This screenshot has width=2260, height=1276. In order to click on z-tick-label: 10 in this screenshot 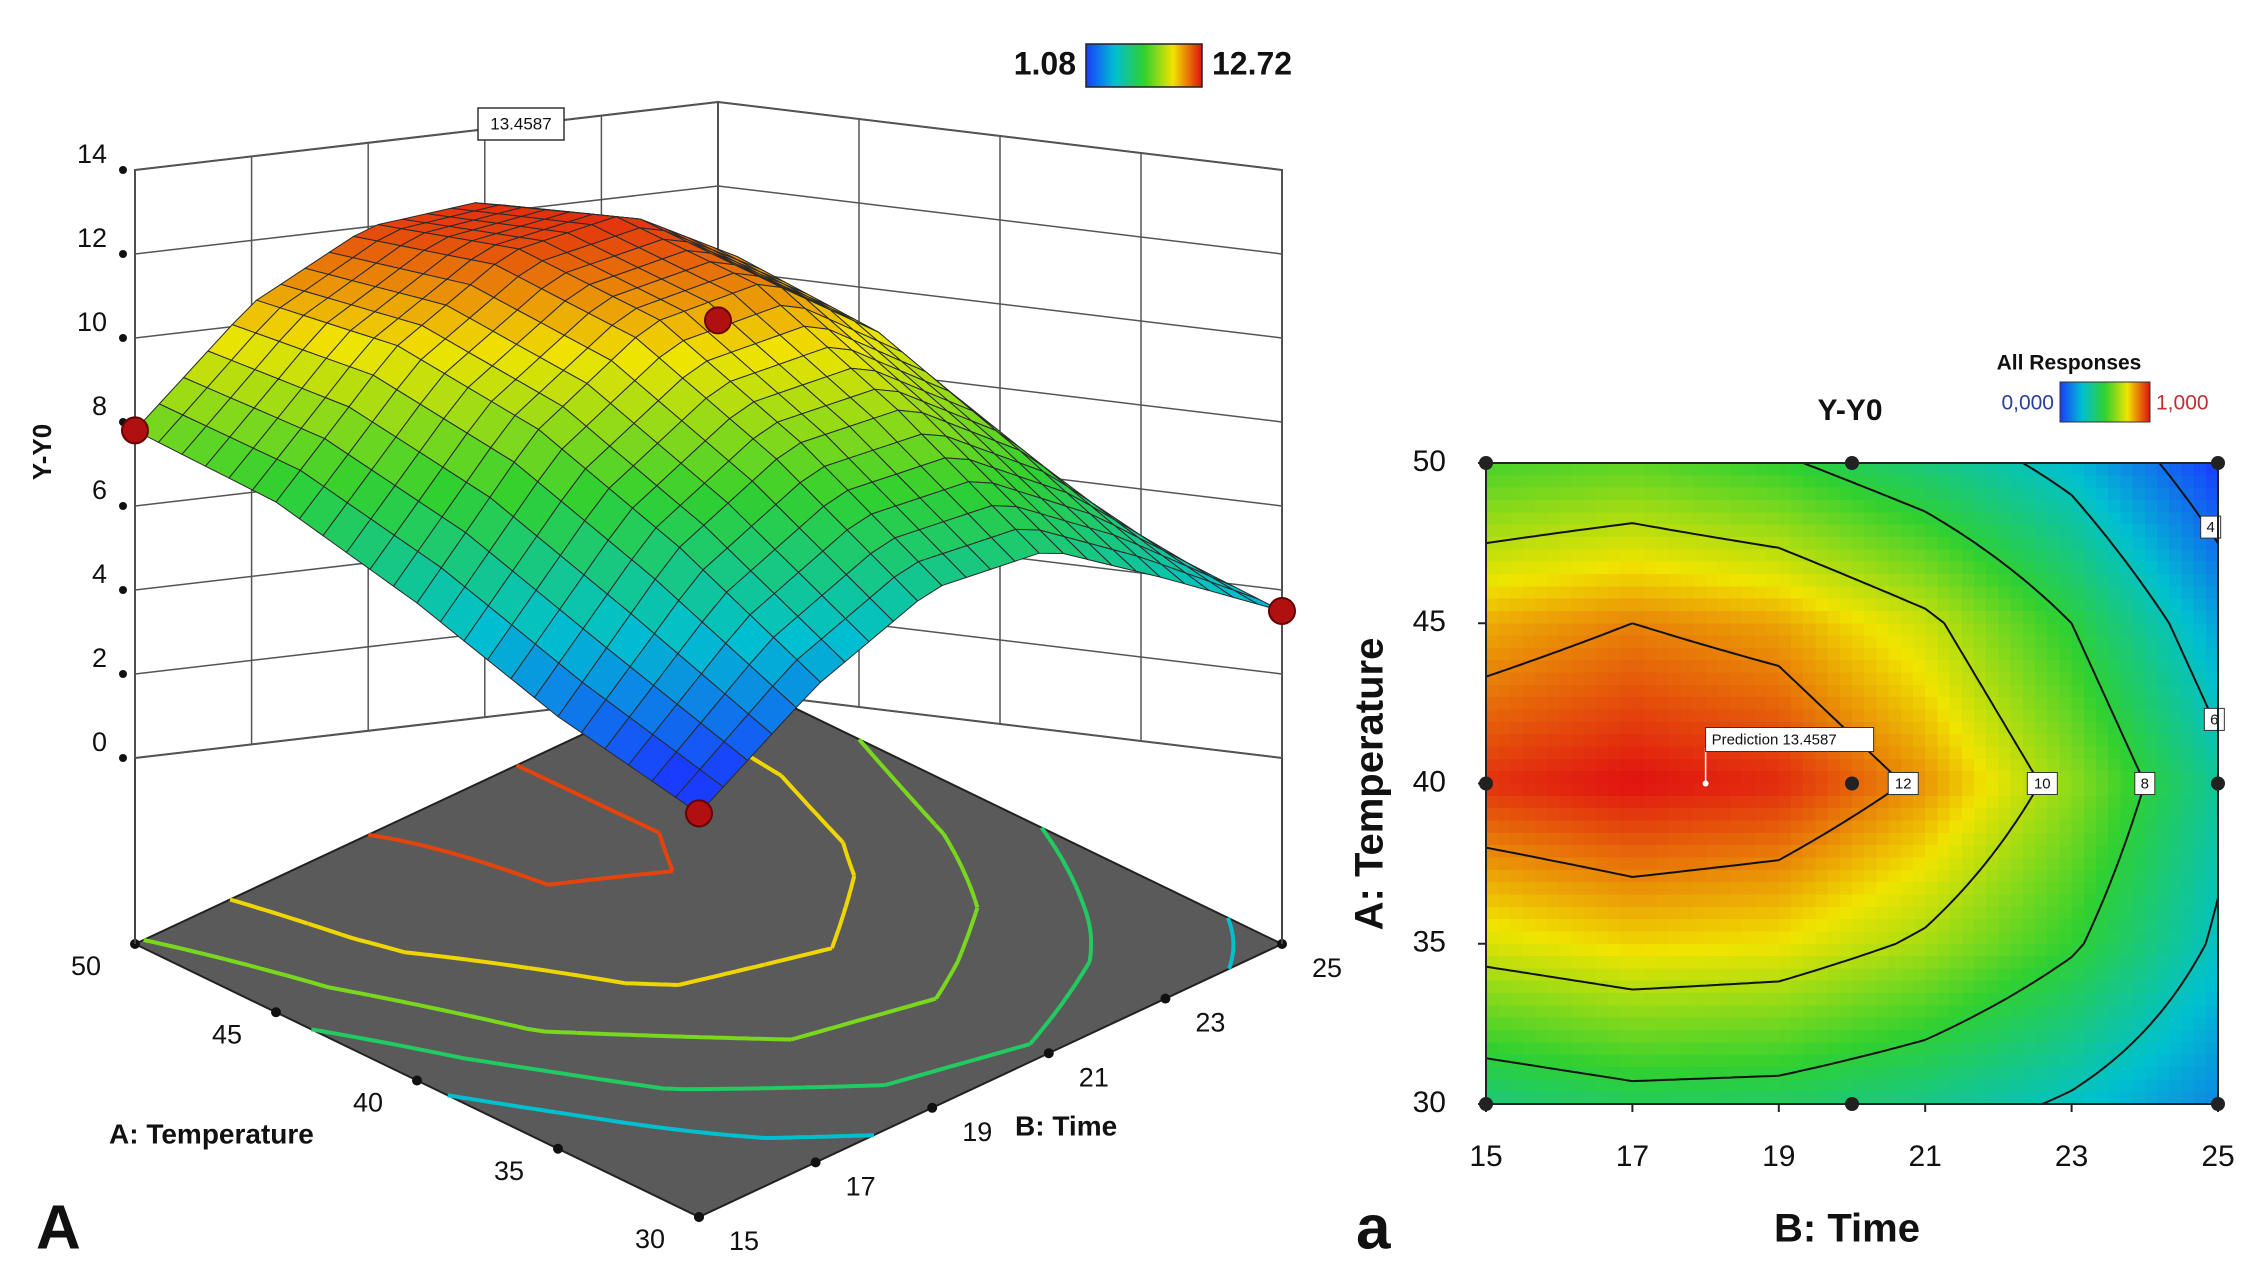, I will do `click(92, 322)`.